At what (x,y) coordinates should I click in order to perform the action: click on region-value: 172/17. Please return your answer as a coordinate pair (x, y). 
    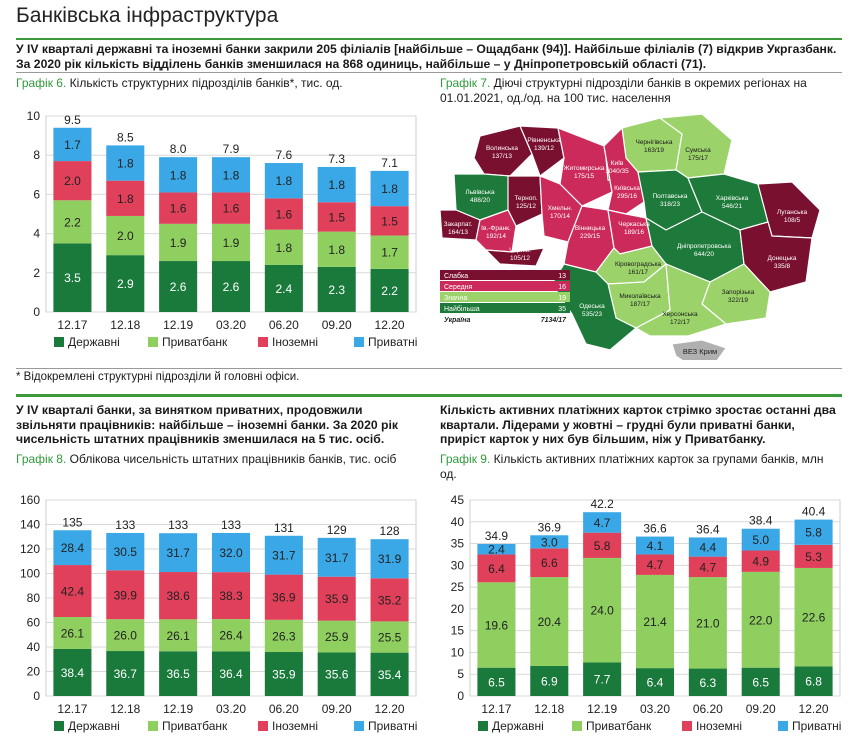
    Looking at the image, I should click on (680, 322).